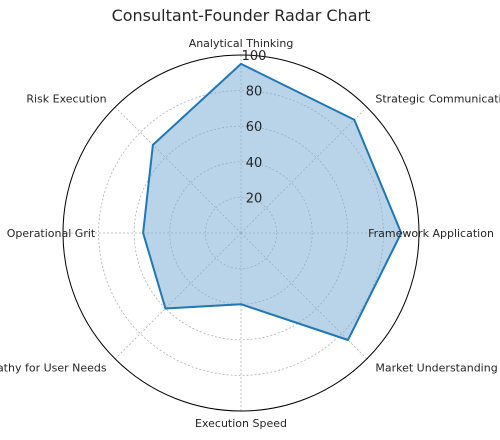 The height and width of the screenshot is (440, 500). Describe the element at coordinates (254, 127) in the screenshot. I see `r-tick-label: 60` at that location.